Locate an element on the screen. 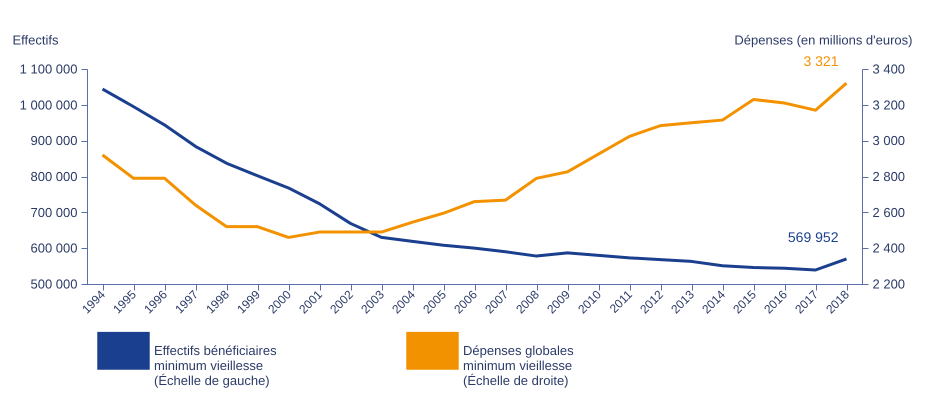  y-tick-label: 900 000 is located at coordinates (54, 140).